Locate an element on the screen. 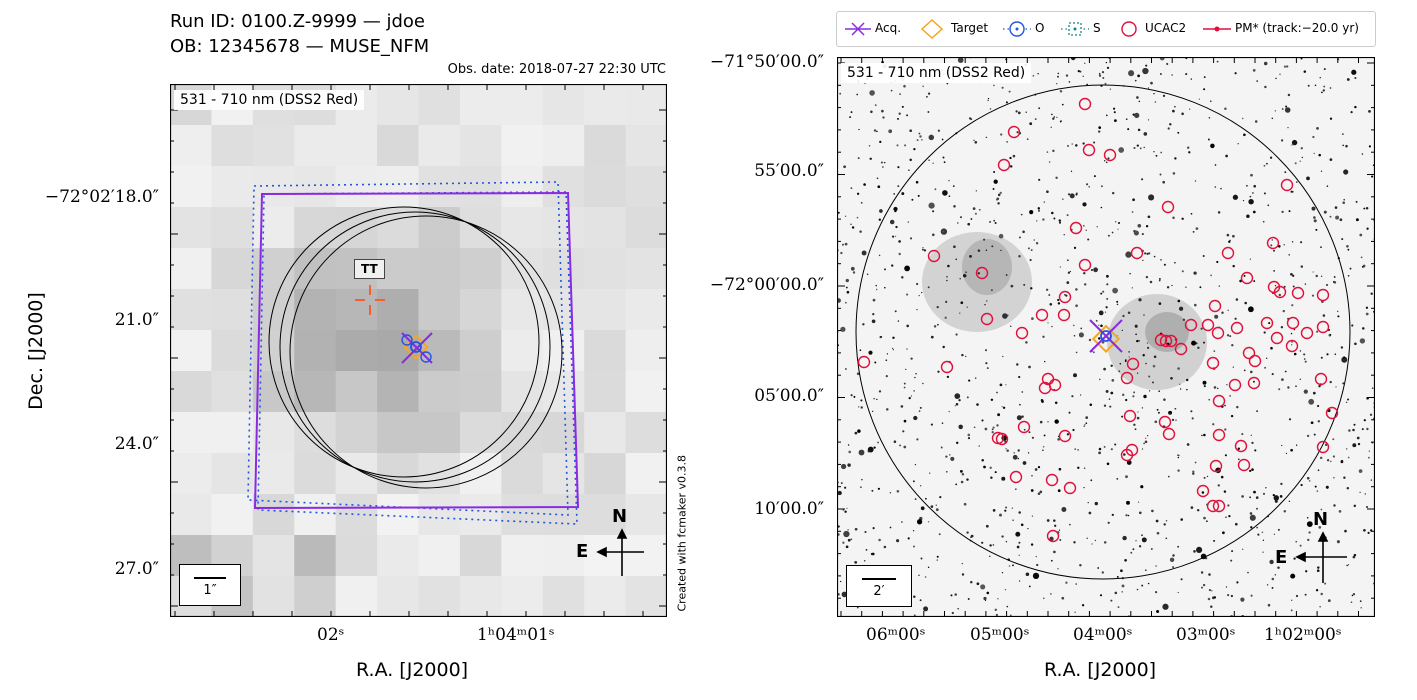 This screenshot has height=700, width=1417. left-xtick-1: 02ˢ is located at coordinates (331, 635).